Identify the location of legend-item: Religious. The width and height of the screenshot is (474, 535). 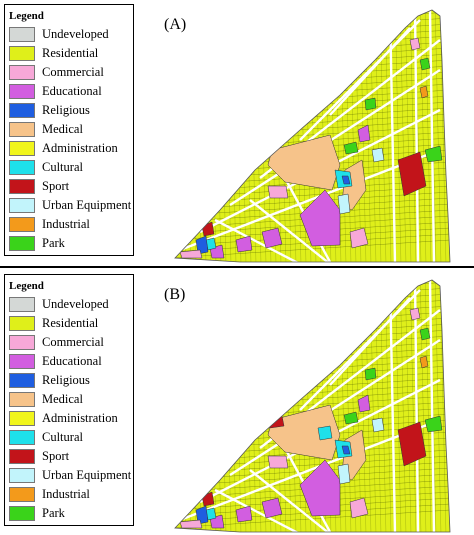
(71, 380).